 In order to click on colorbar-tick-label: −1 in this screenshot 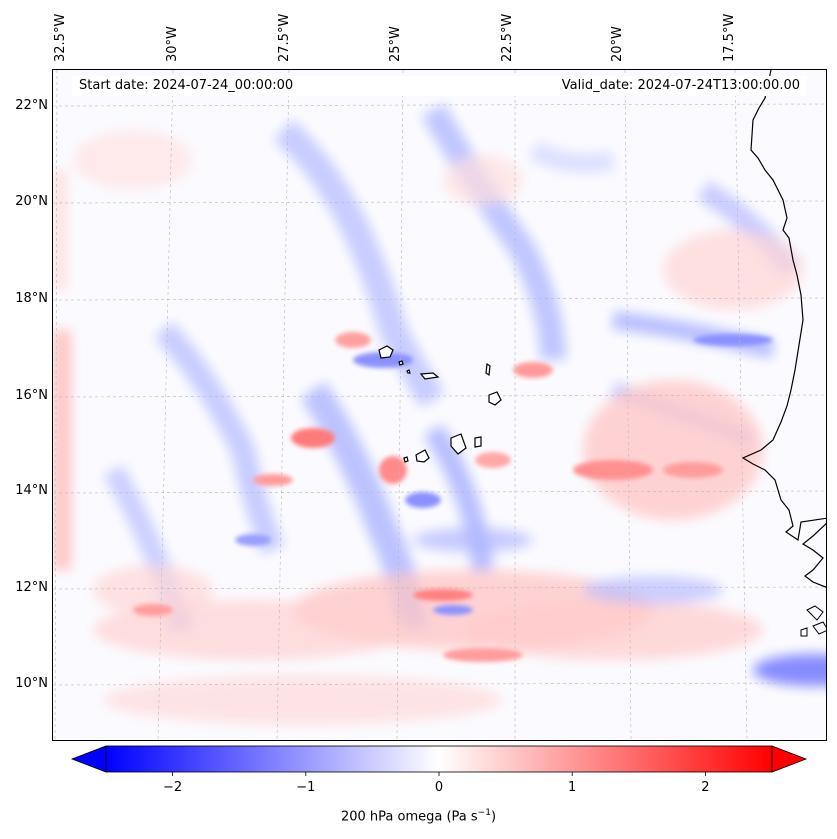, I will do `click(306, 787)`.